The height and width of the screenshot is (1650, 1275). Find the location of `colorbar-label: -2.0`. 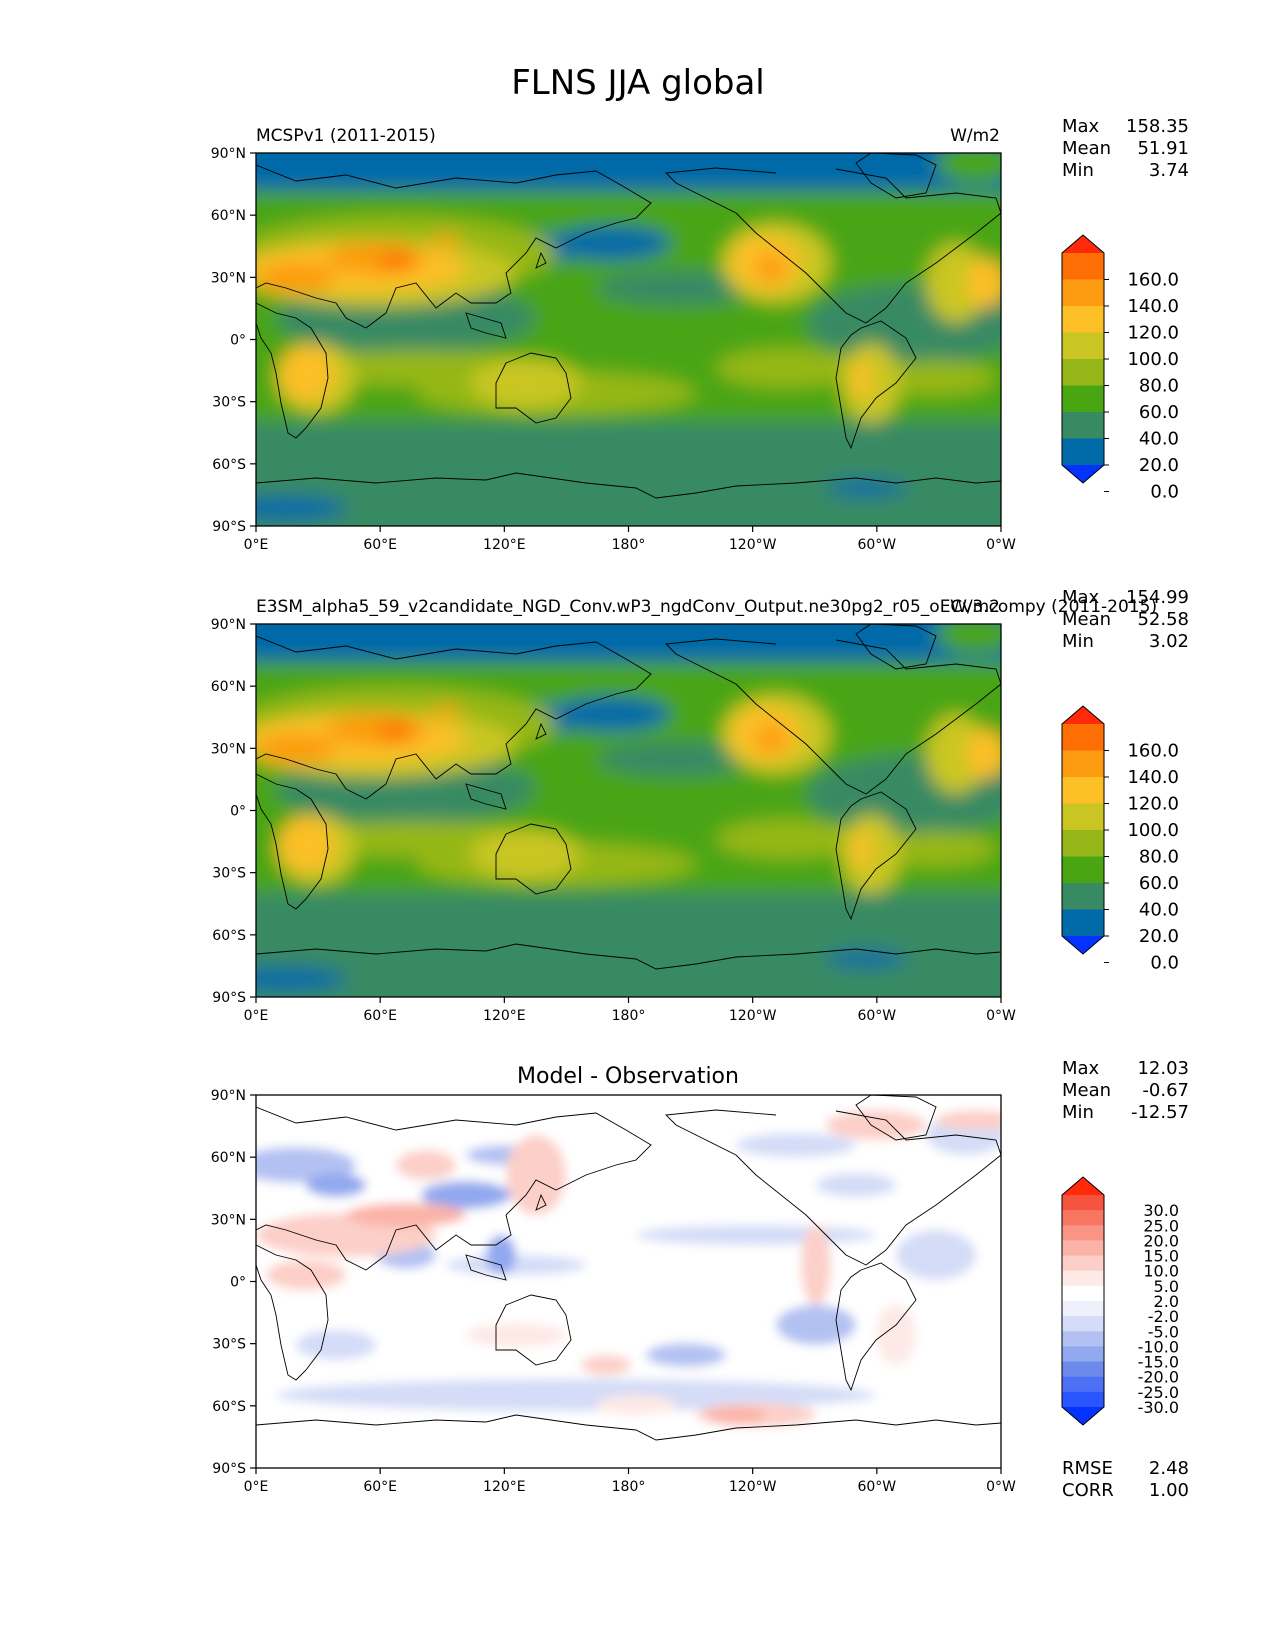

colorbar-label: -2.0 is located at coordinates (1163, 1316).